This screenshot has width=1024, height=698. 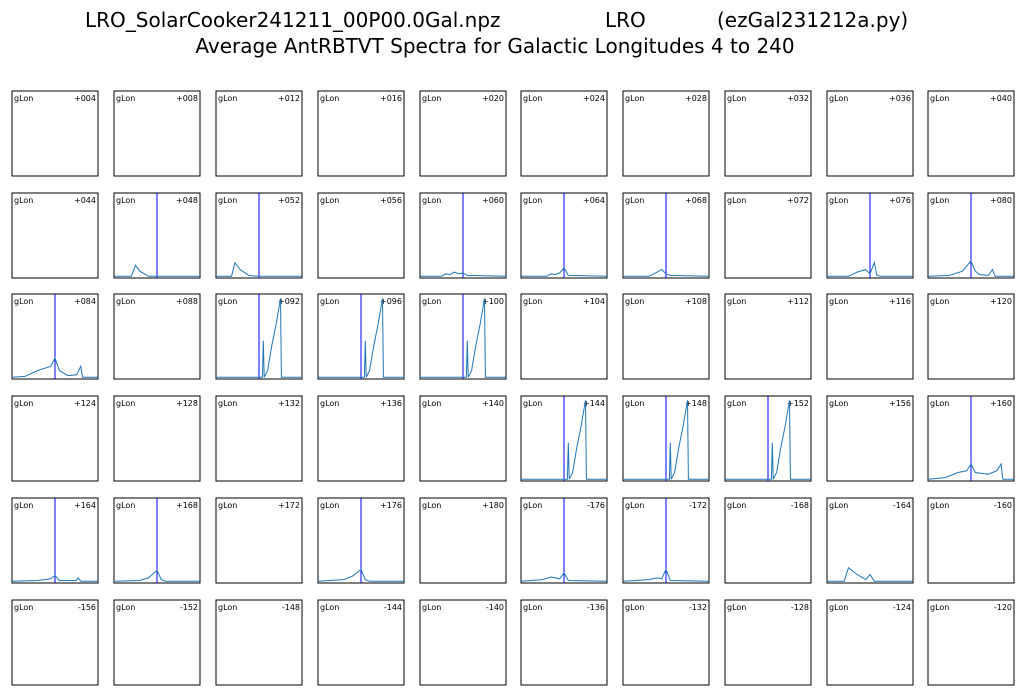 I want to click on panel-longitude: +020, so click(x=493, y=98).